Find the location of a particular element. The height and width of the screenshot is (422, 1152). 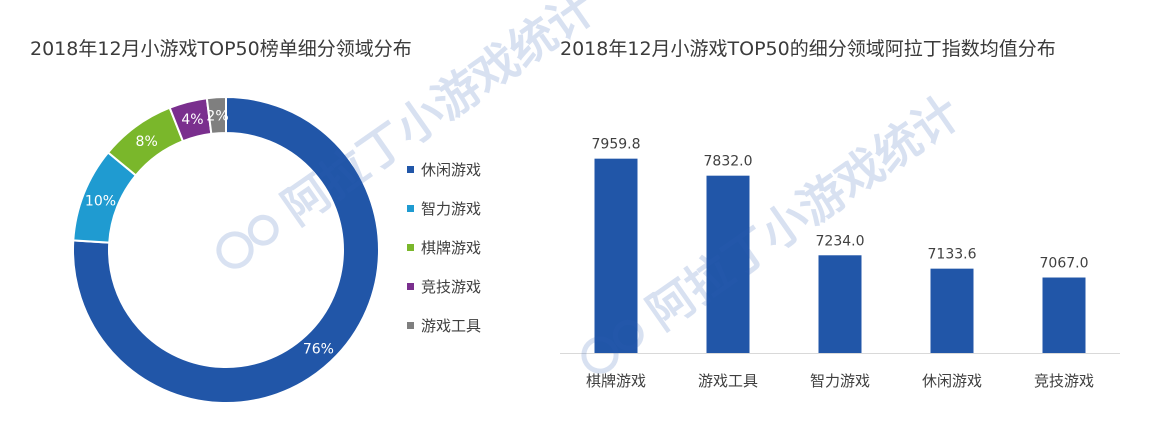

donut-data-label: 4% is located at coordinates (192, 120).